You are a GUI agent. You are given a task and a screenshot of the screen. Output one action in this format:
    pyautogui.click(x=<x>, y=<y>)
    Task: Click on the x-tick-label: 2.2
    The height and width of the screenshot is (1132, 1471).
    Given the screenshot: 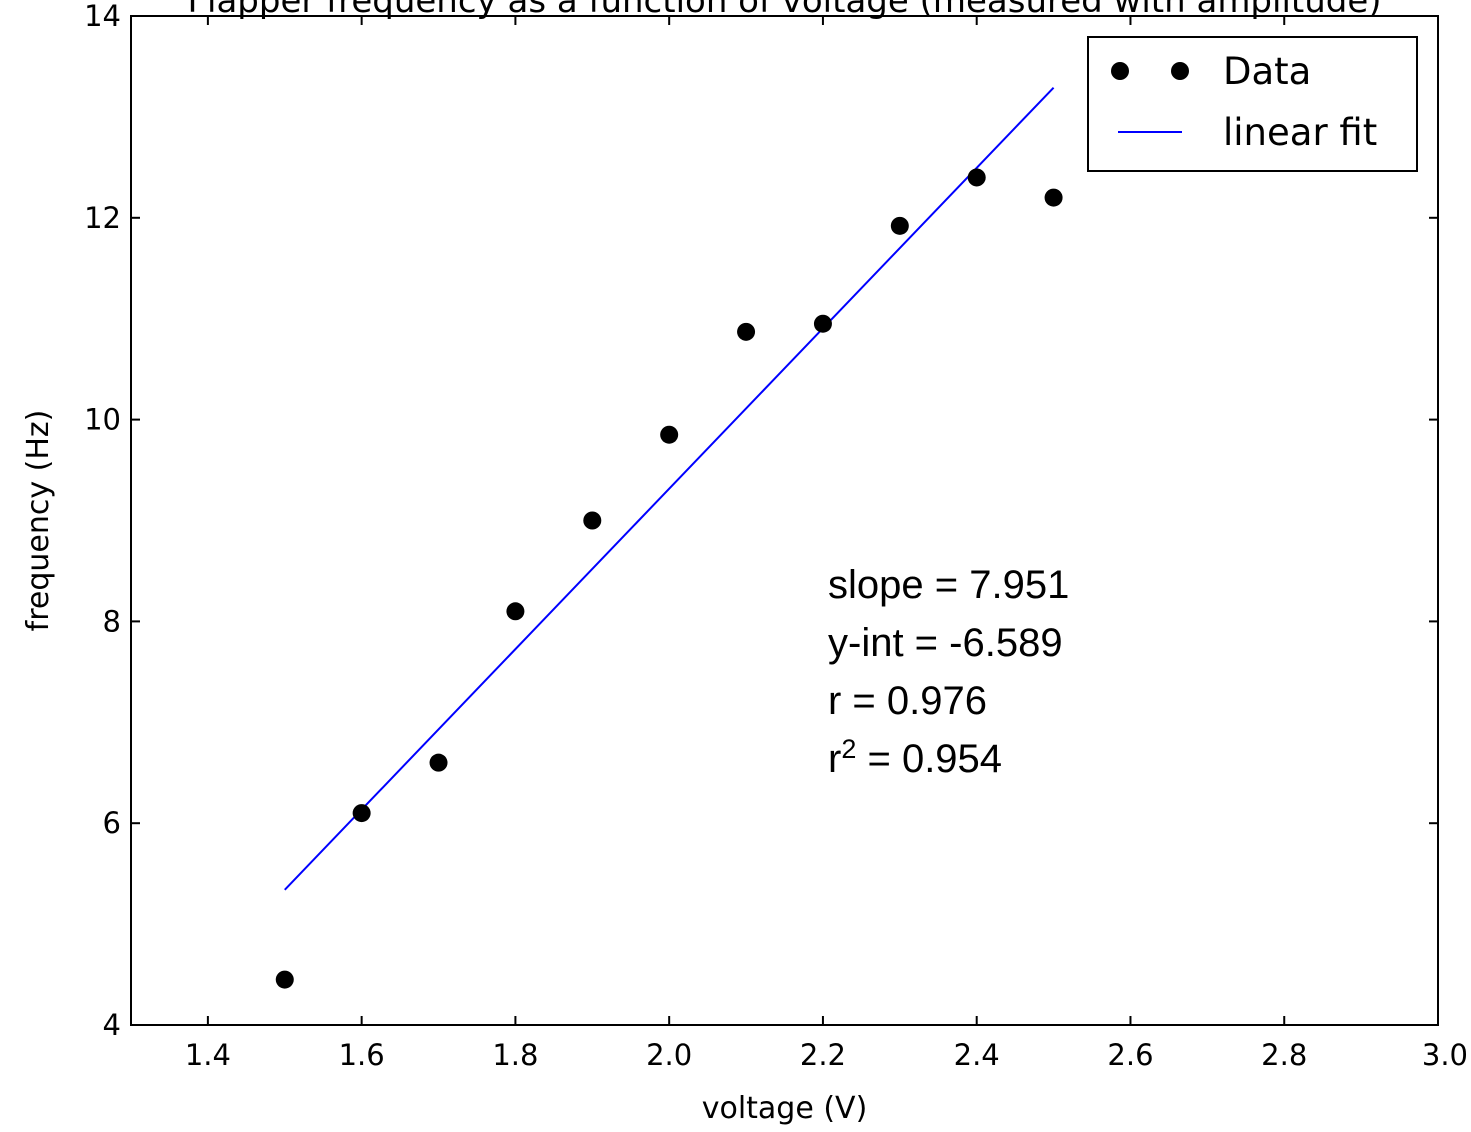 What is the action you would take?
    pyautogui.click(x=823, y=1055)
    